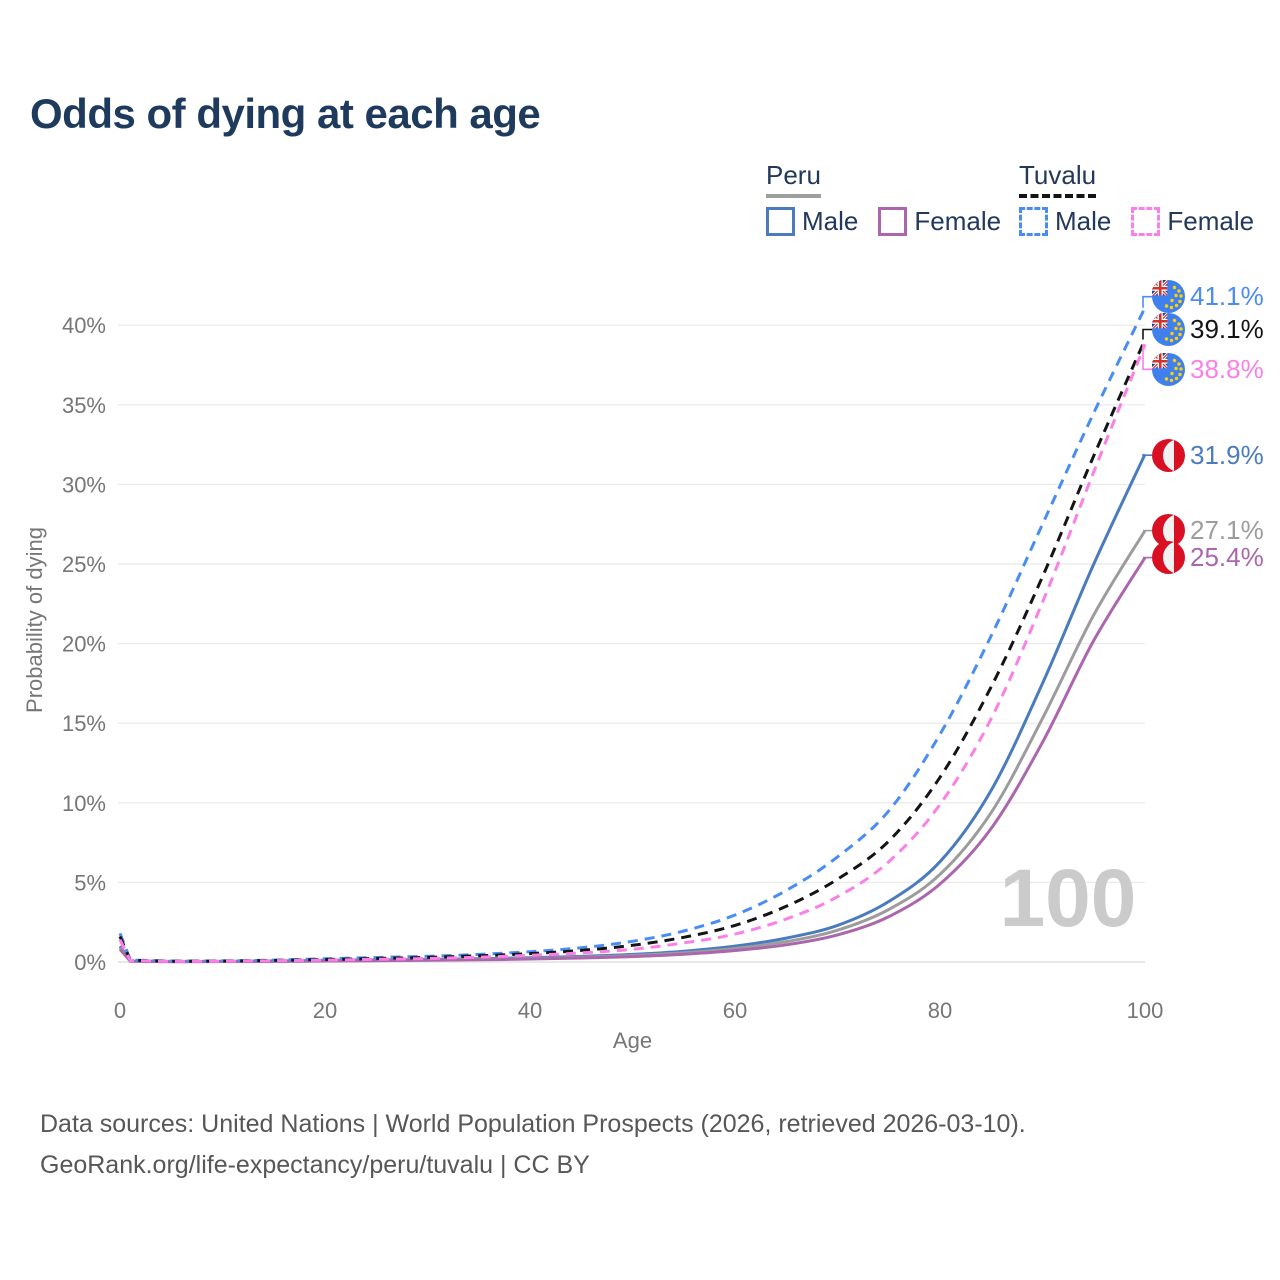 The width and height of the screenshot is (1280, 1280). Describe the element at coordinates (84, 644) in the screenshot. I see `y-tick-label: 20%` at that location.